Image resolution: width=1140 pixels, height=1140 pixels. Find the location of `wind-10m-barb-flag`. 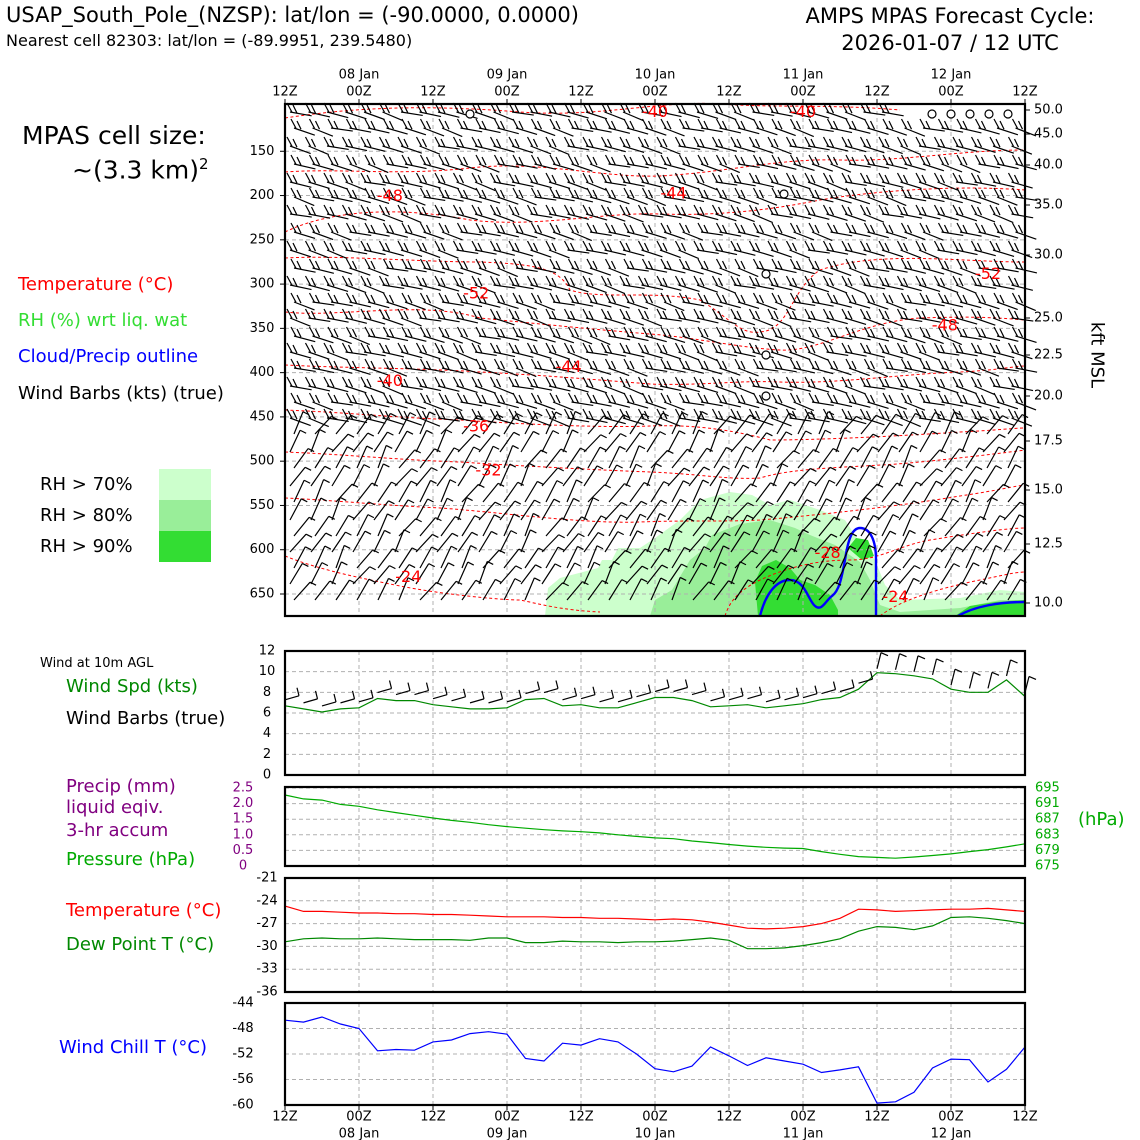

wind-10m-barb-flag is located at coordinates (884, 654).